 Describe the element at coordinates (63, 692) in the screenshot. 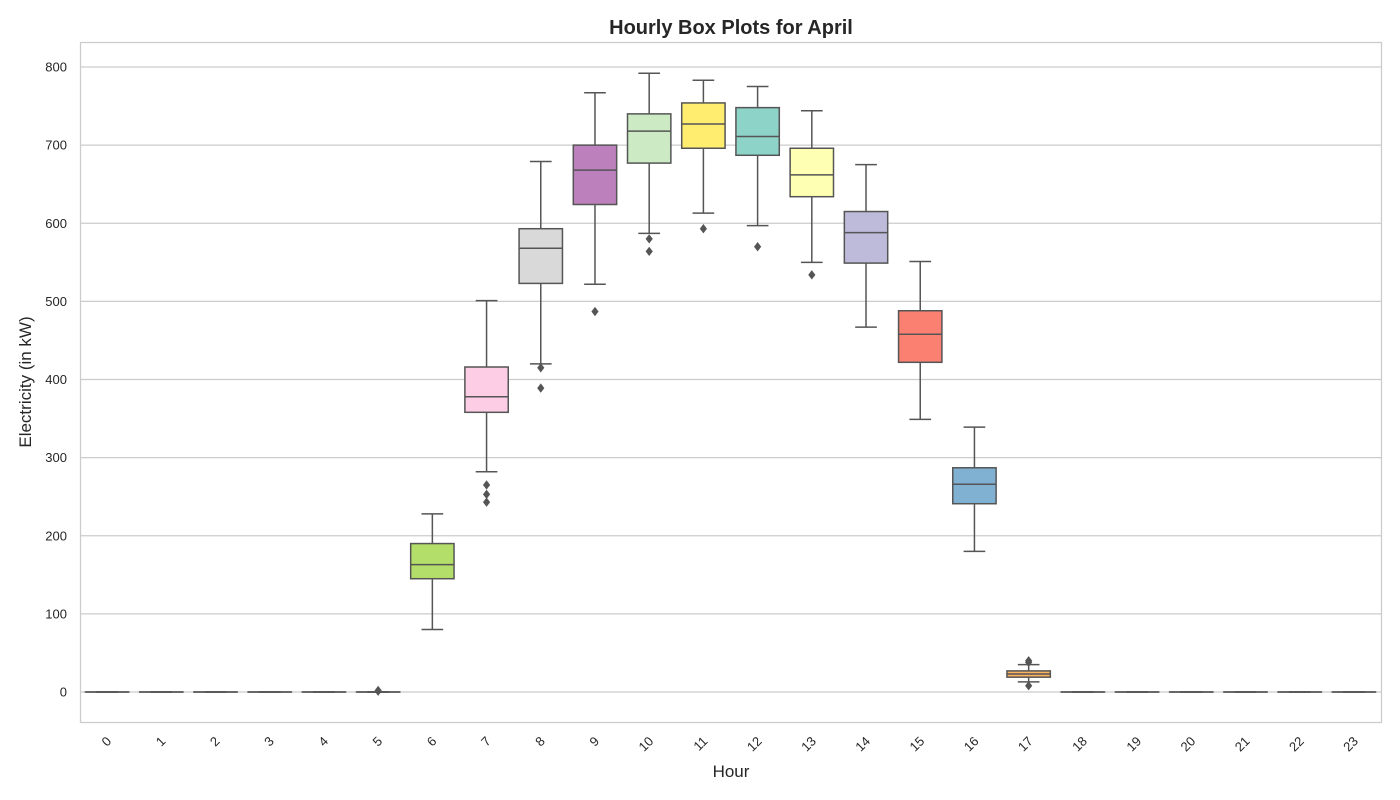

I see `y-tick-label-0: 0` at that location.